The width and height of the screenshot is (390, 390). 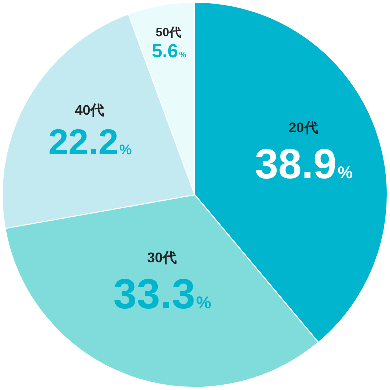 I want to click on data-label: 38.9%, so click(x=304, y=164).